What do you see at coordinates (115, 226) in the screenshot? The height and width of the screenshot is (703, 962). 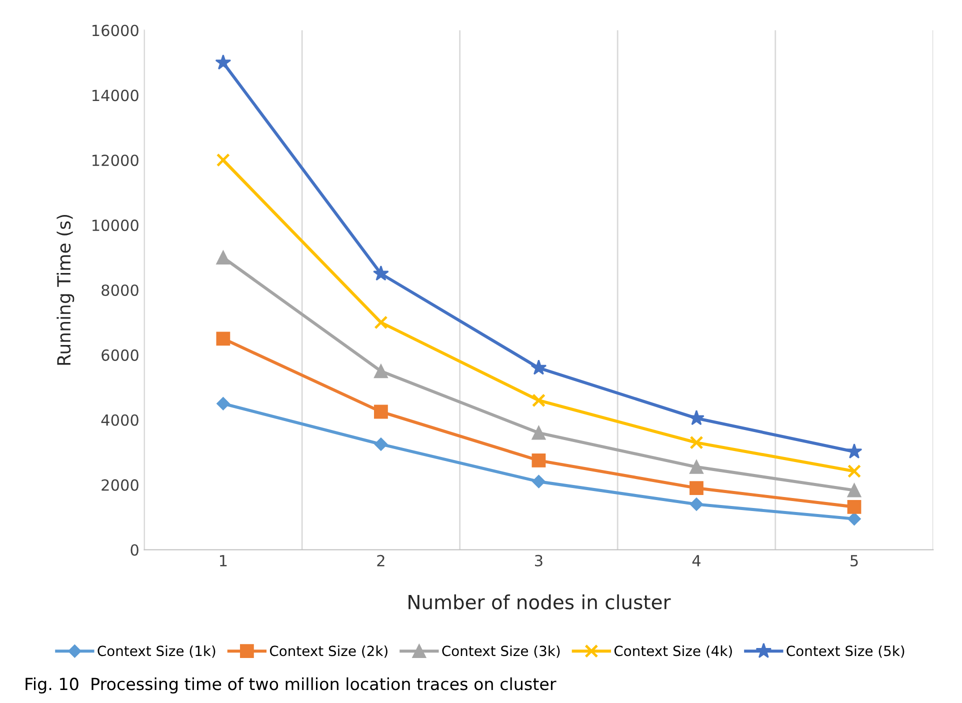 I see `y-tick-label: 10000` at bounding box center [115, 226].